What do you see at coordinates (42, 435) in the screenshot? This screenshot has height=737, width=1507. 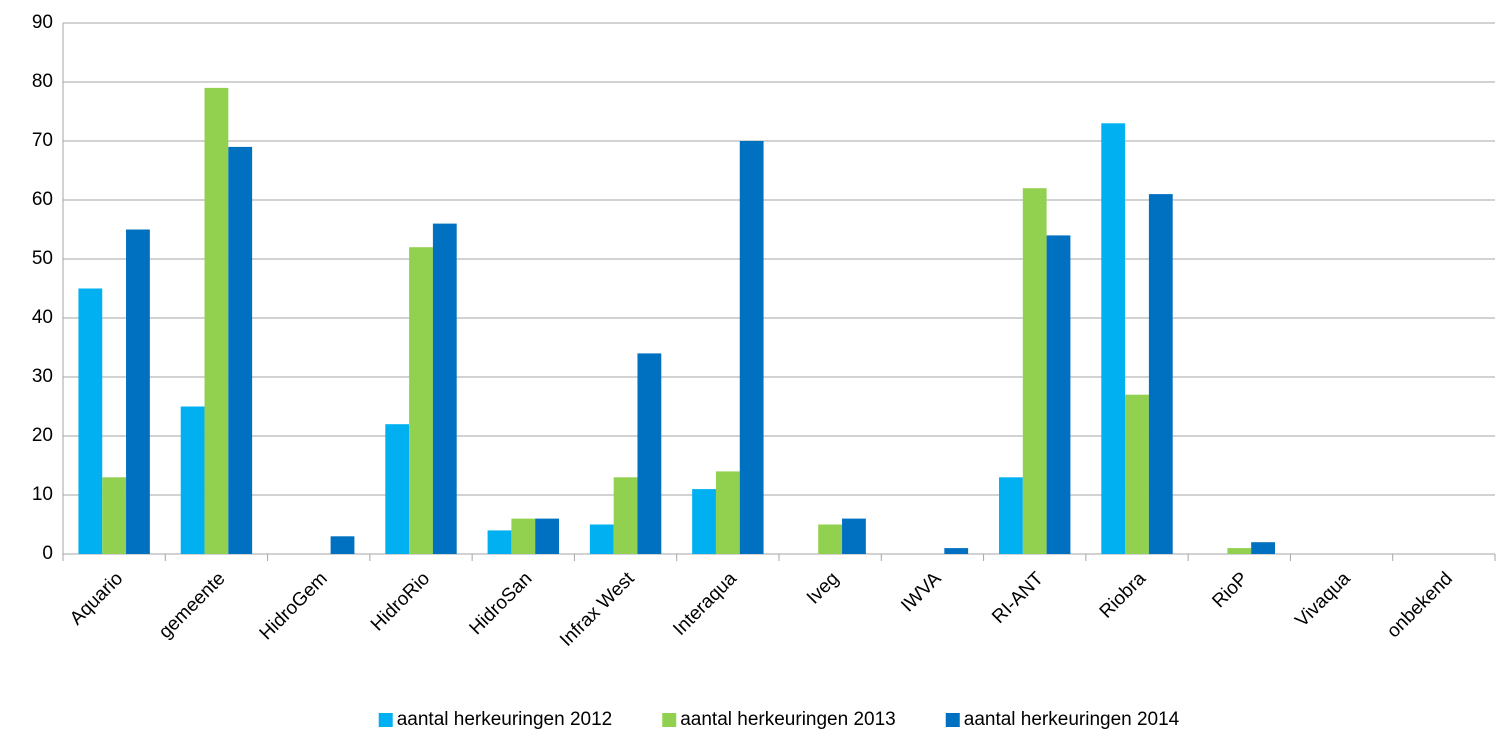 I see `y-tick-label: 20` at bounding box center [42, 435].